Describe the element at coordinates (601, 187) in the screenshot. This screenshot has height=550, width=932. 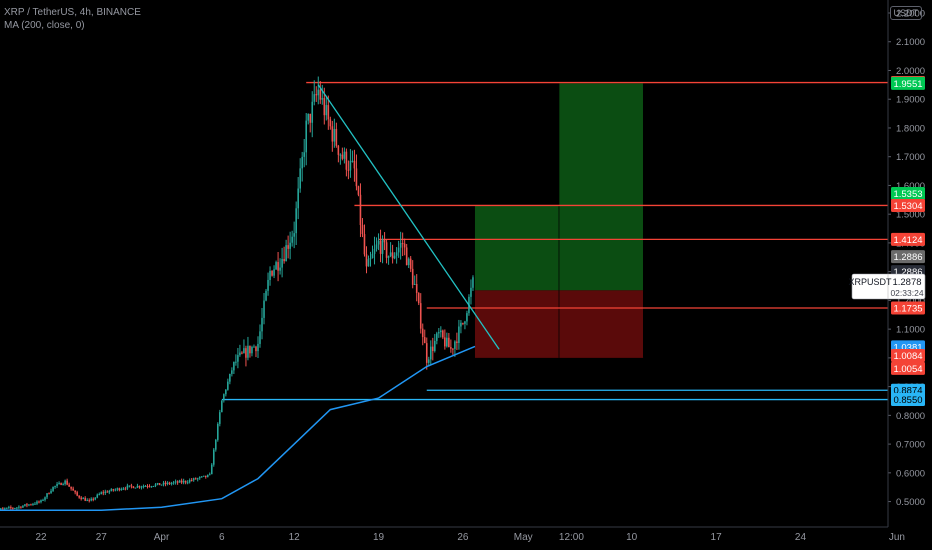
I see `position-2-profit-zone` at that location.